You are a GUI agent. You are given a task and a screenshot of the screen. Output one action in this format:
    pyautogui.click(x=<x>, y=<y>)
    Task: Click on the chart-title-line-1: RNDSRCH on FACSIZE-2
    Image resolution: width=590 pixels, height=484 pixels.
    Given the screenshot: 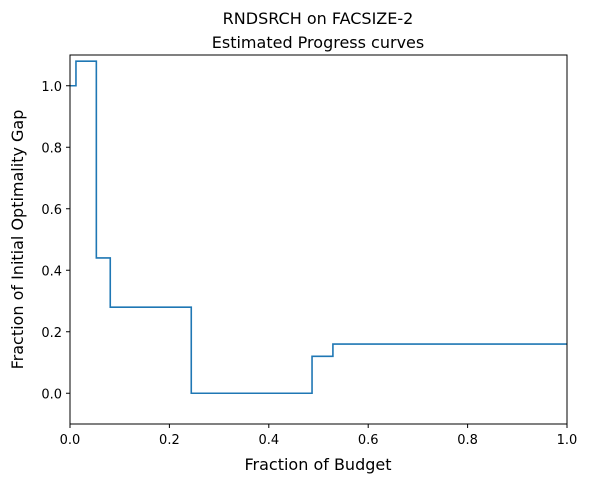 What is the action you would take?
    pyautogui.click(x=318, y=18)
    